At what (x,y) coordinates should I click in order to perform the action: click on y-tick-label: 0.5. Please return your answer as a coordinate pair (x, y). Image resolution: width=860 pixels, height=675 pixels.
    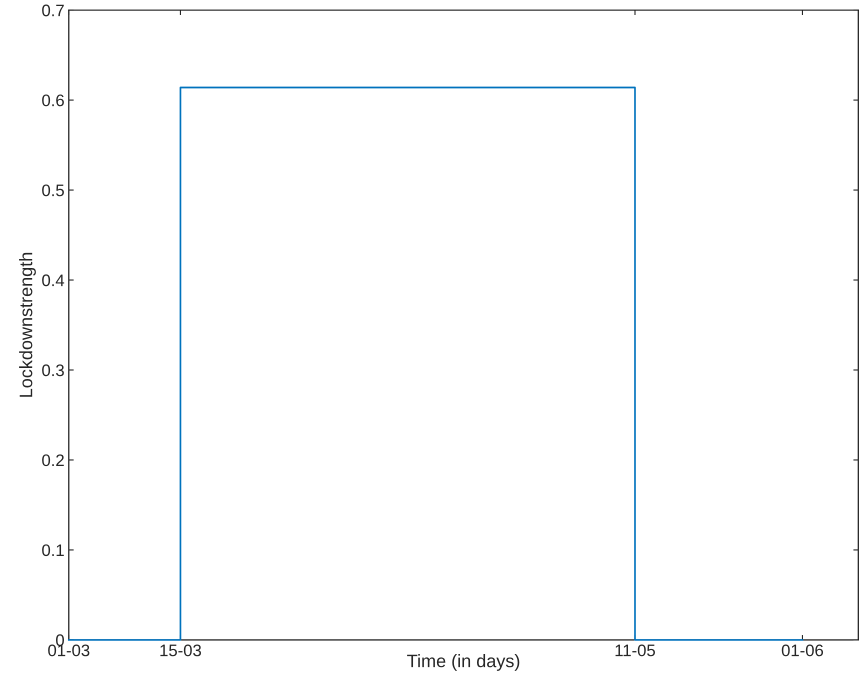
    Looking at the image, I should click on (53, 190).